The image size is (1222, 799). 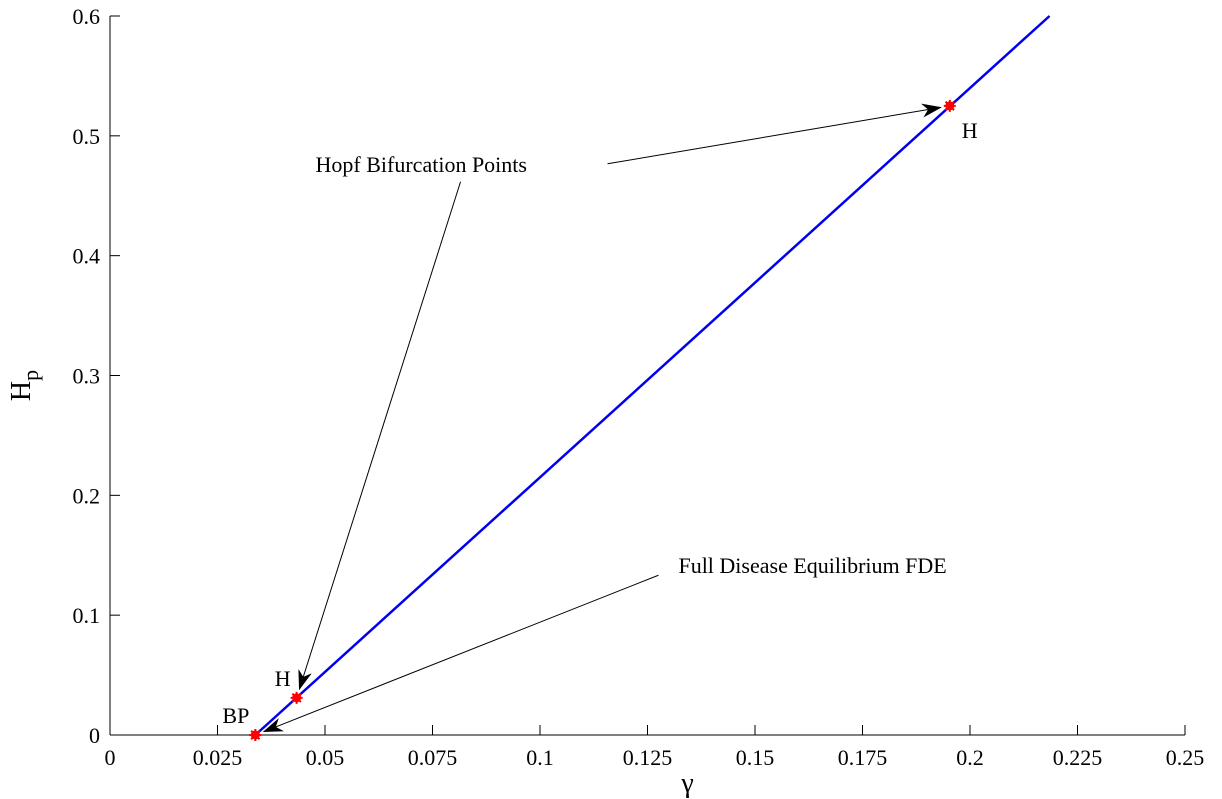 What do you see at coordinates (433, 757) in the screenshot?
I see `x-tick-label: 0.075` at bounding box center [433, 757].